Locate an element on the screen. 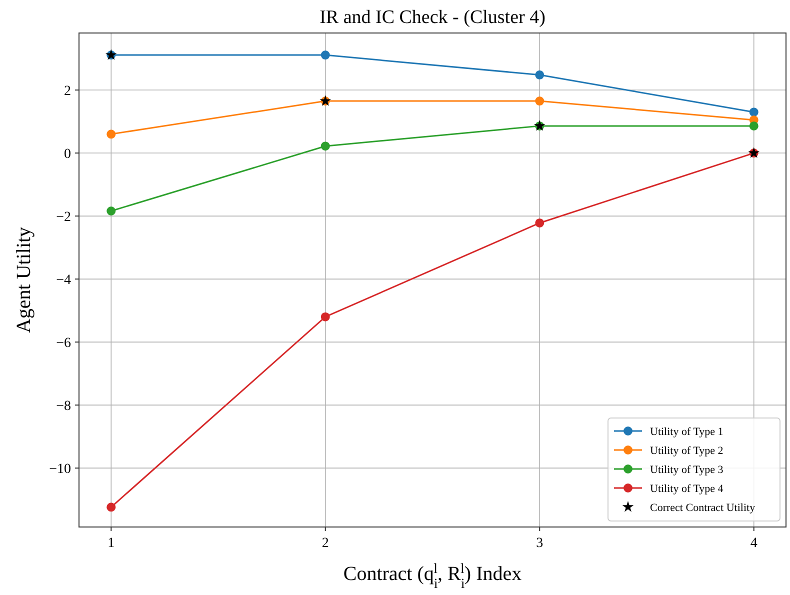 The image size is (790, 595). y-tick-label: −8 is located at coordinates (63, 406).